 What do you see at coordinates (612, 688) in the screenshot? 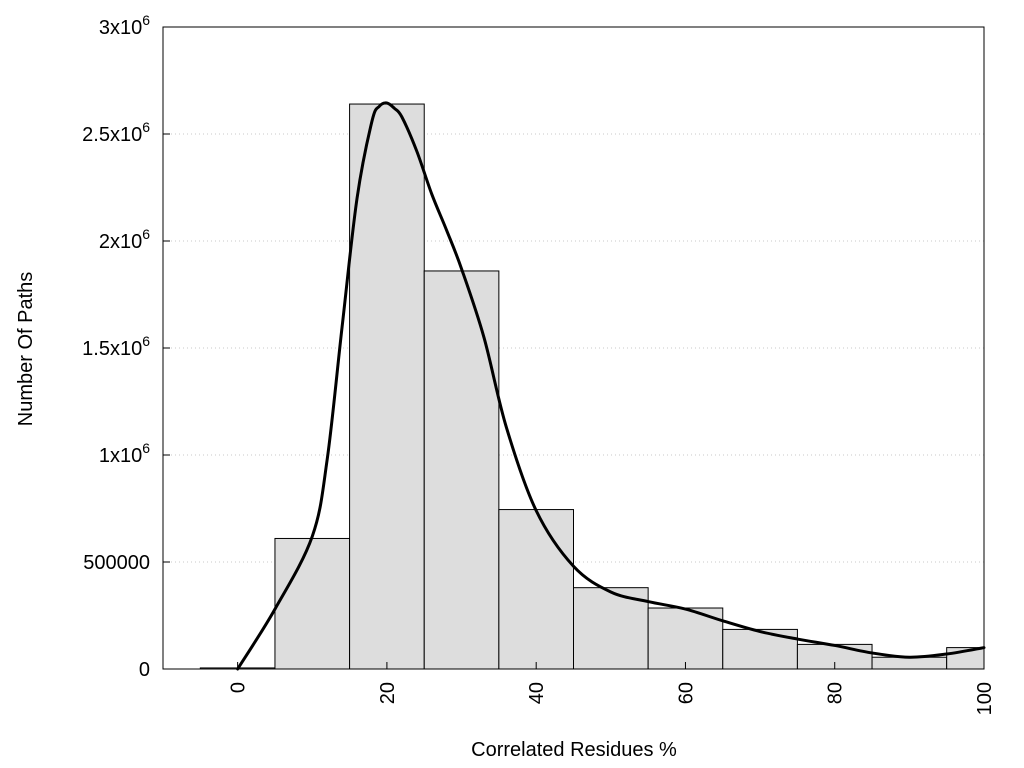
I see `x-axis-ticks: 0 20 40 60 80 100` at bounding box center [612, 688].